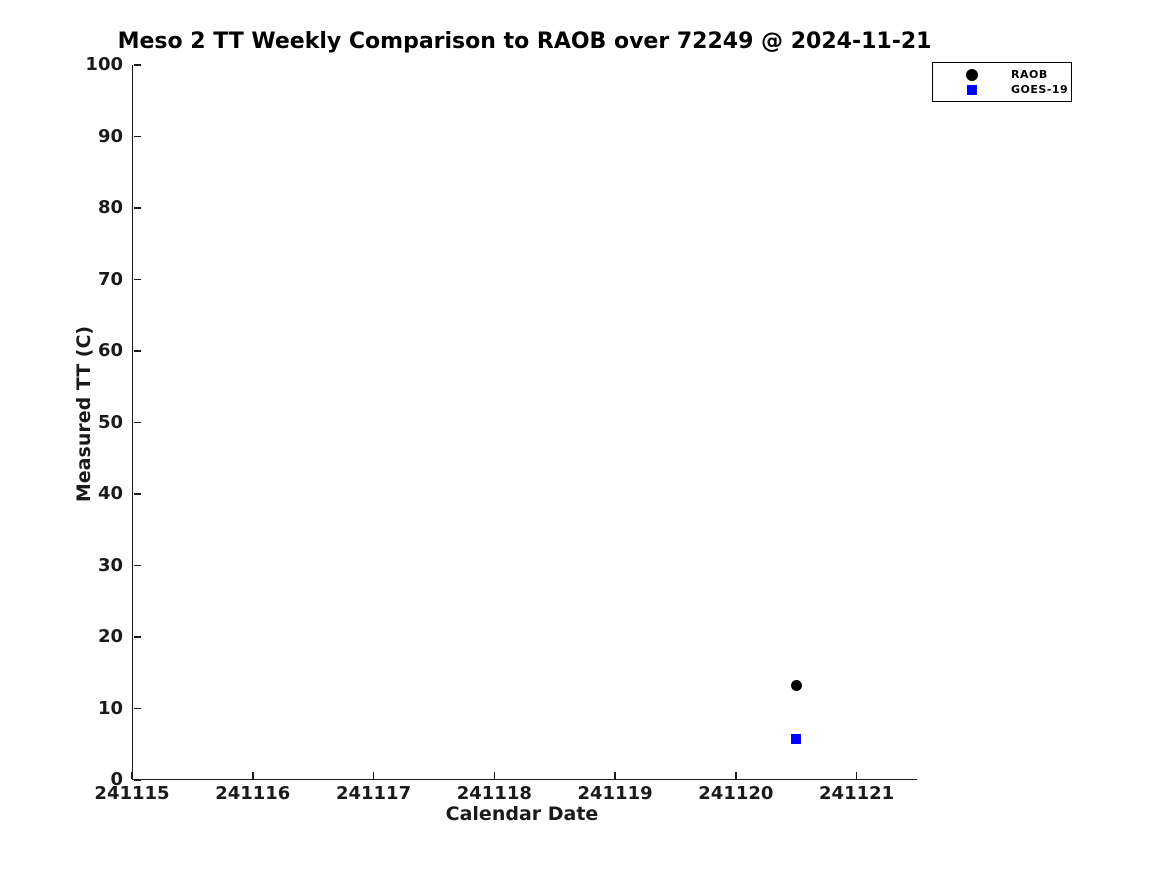  I want to click on data-point-raob, so click(796, 686).